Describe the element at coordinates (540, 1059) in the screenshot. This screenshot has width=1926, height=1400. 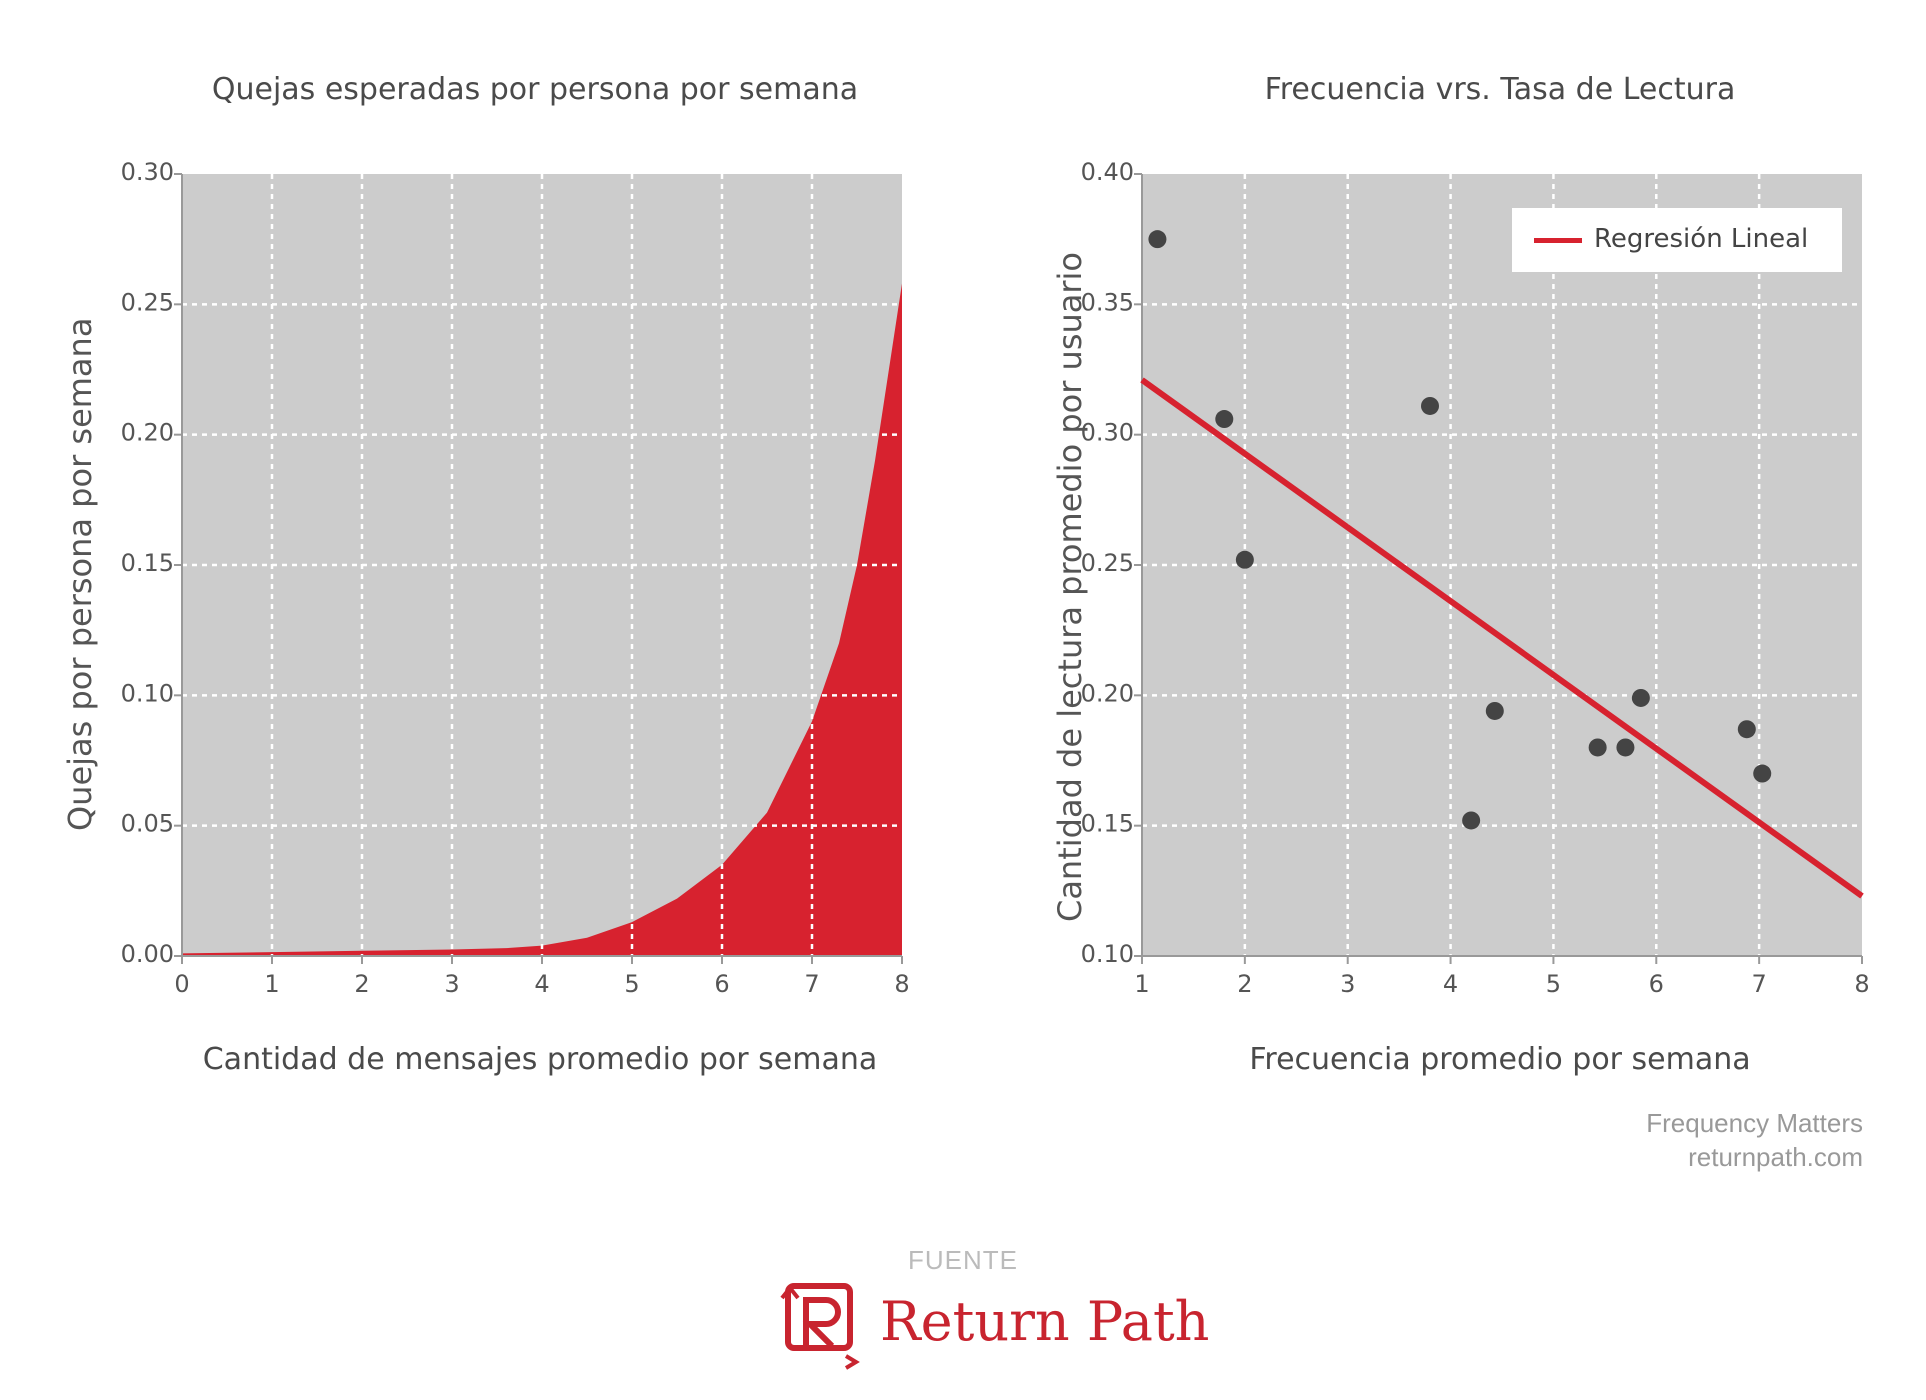
I see `chart1-xlabel: Cantidad de mensajes promedio por semana` at that location.